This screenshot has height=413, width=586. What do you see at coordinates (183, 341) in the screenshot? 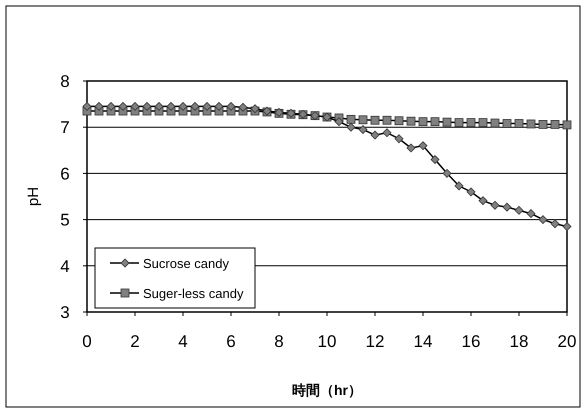
I see `xtick: 4` at bounding box center [183, 341].